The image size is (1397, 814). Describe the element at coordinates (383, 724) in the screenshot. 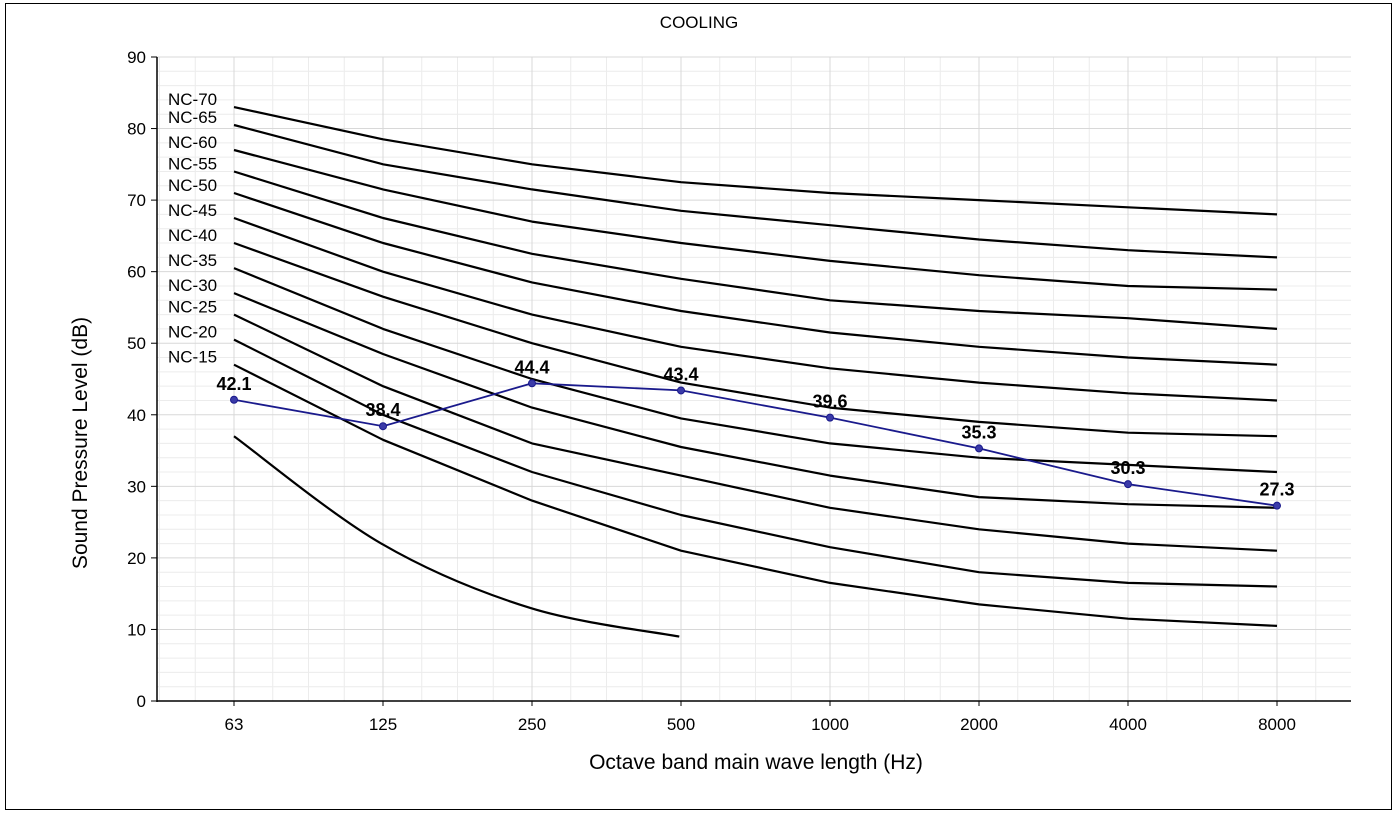

I see `x-tick-label: 125` at that location.